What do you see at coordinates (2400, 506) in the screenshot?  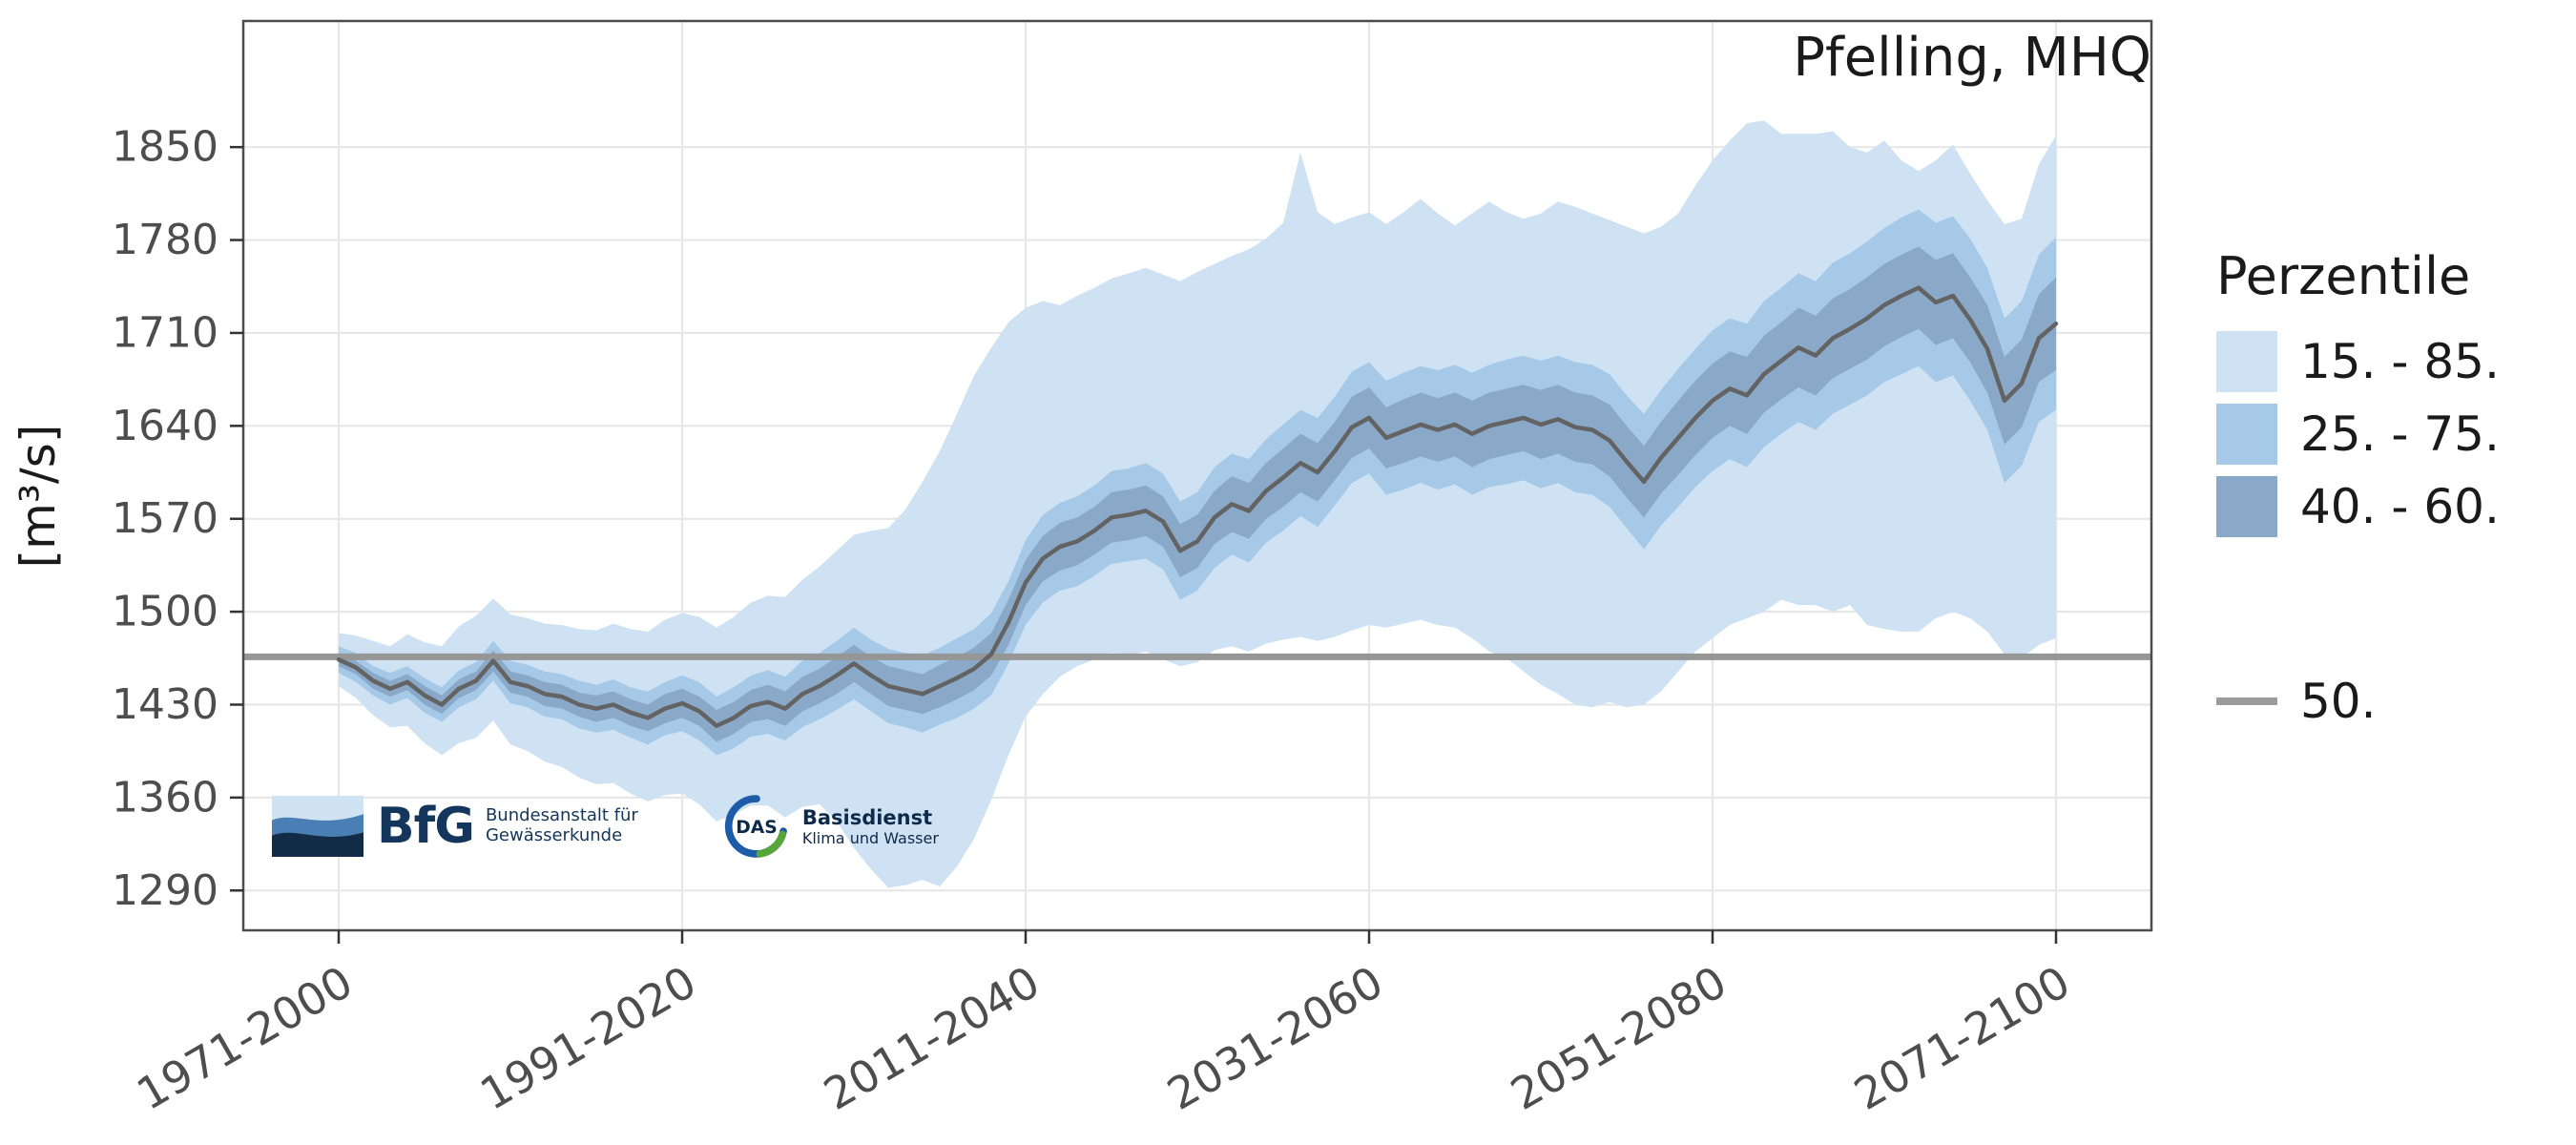 I see `legend-label: 40. - 60.` at bounding box center [2400, 506].